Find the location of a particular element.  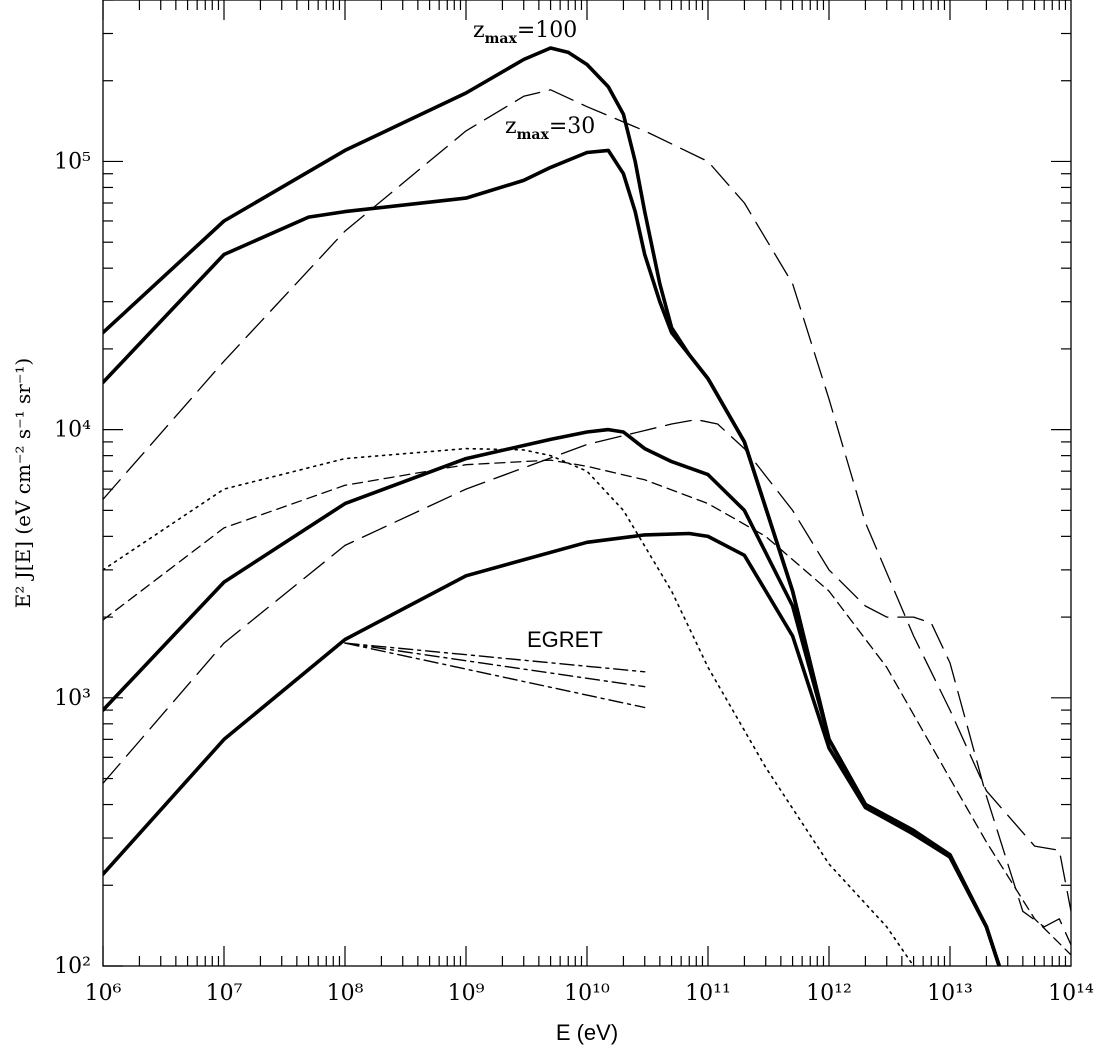

annotation-zmax-30: zmax=30 is located at coordinates (550, 128).